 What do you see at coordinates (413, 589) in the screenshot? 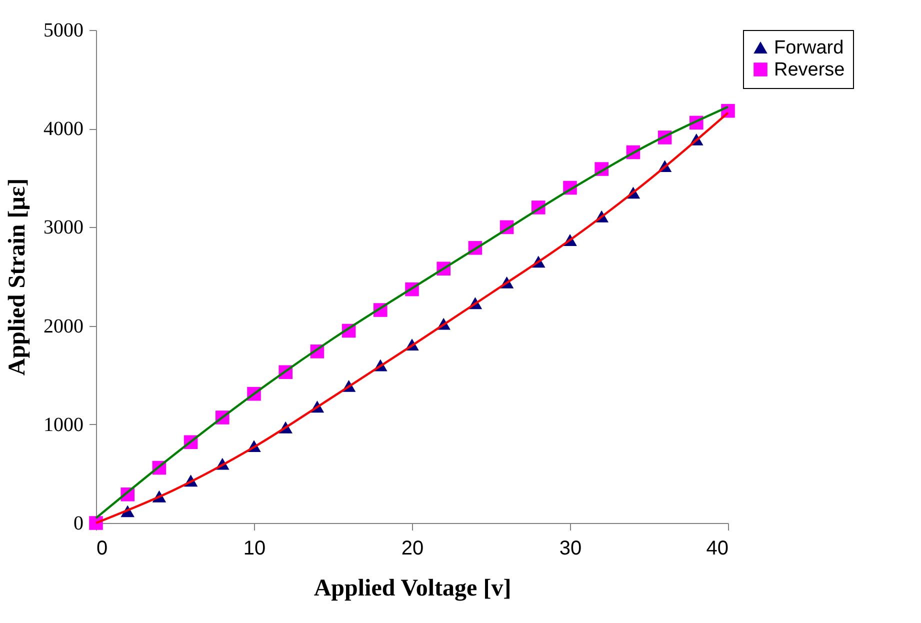
I see `x-axis-title: Applied Voltage [v]` at bounding box center [413, 589].